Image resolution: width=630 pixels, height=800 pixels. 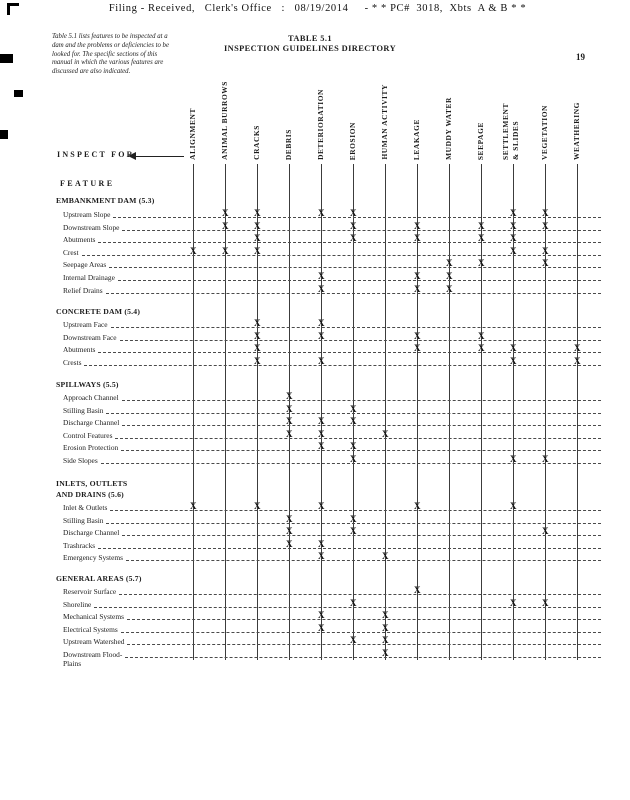 What do you see at coordinates (310, 48) in the screenshot?
I see `table-title-line2: INSPECTION GUIDELINES DIRECTORY` at bounding box center [310, 48].